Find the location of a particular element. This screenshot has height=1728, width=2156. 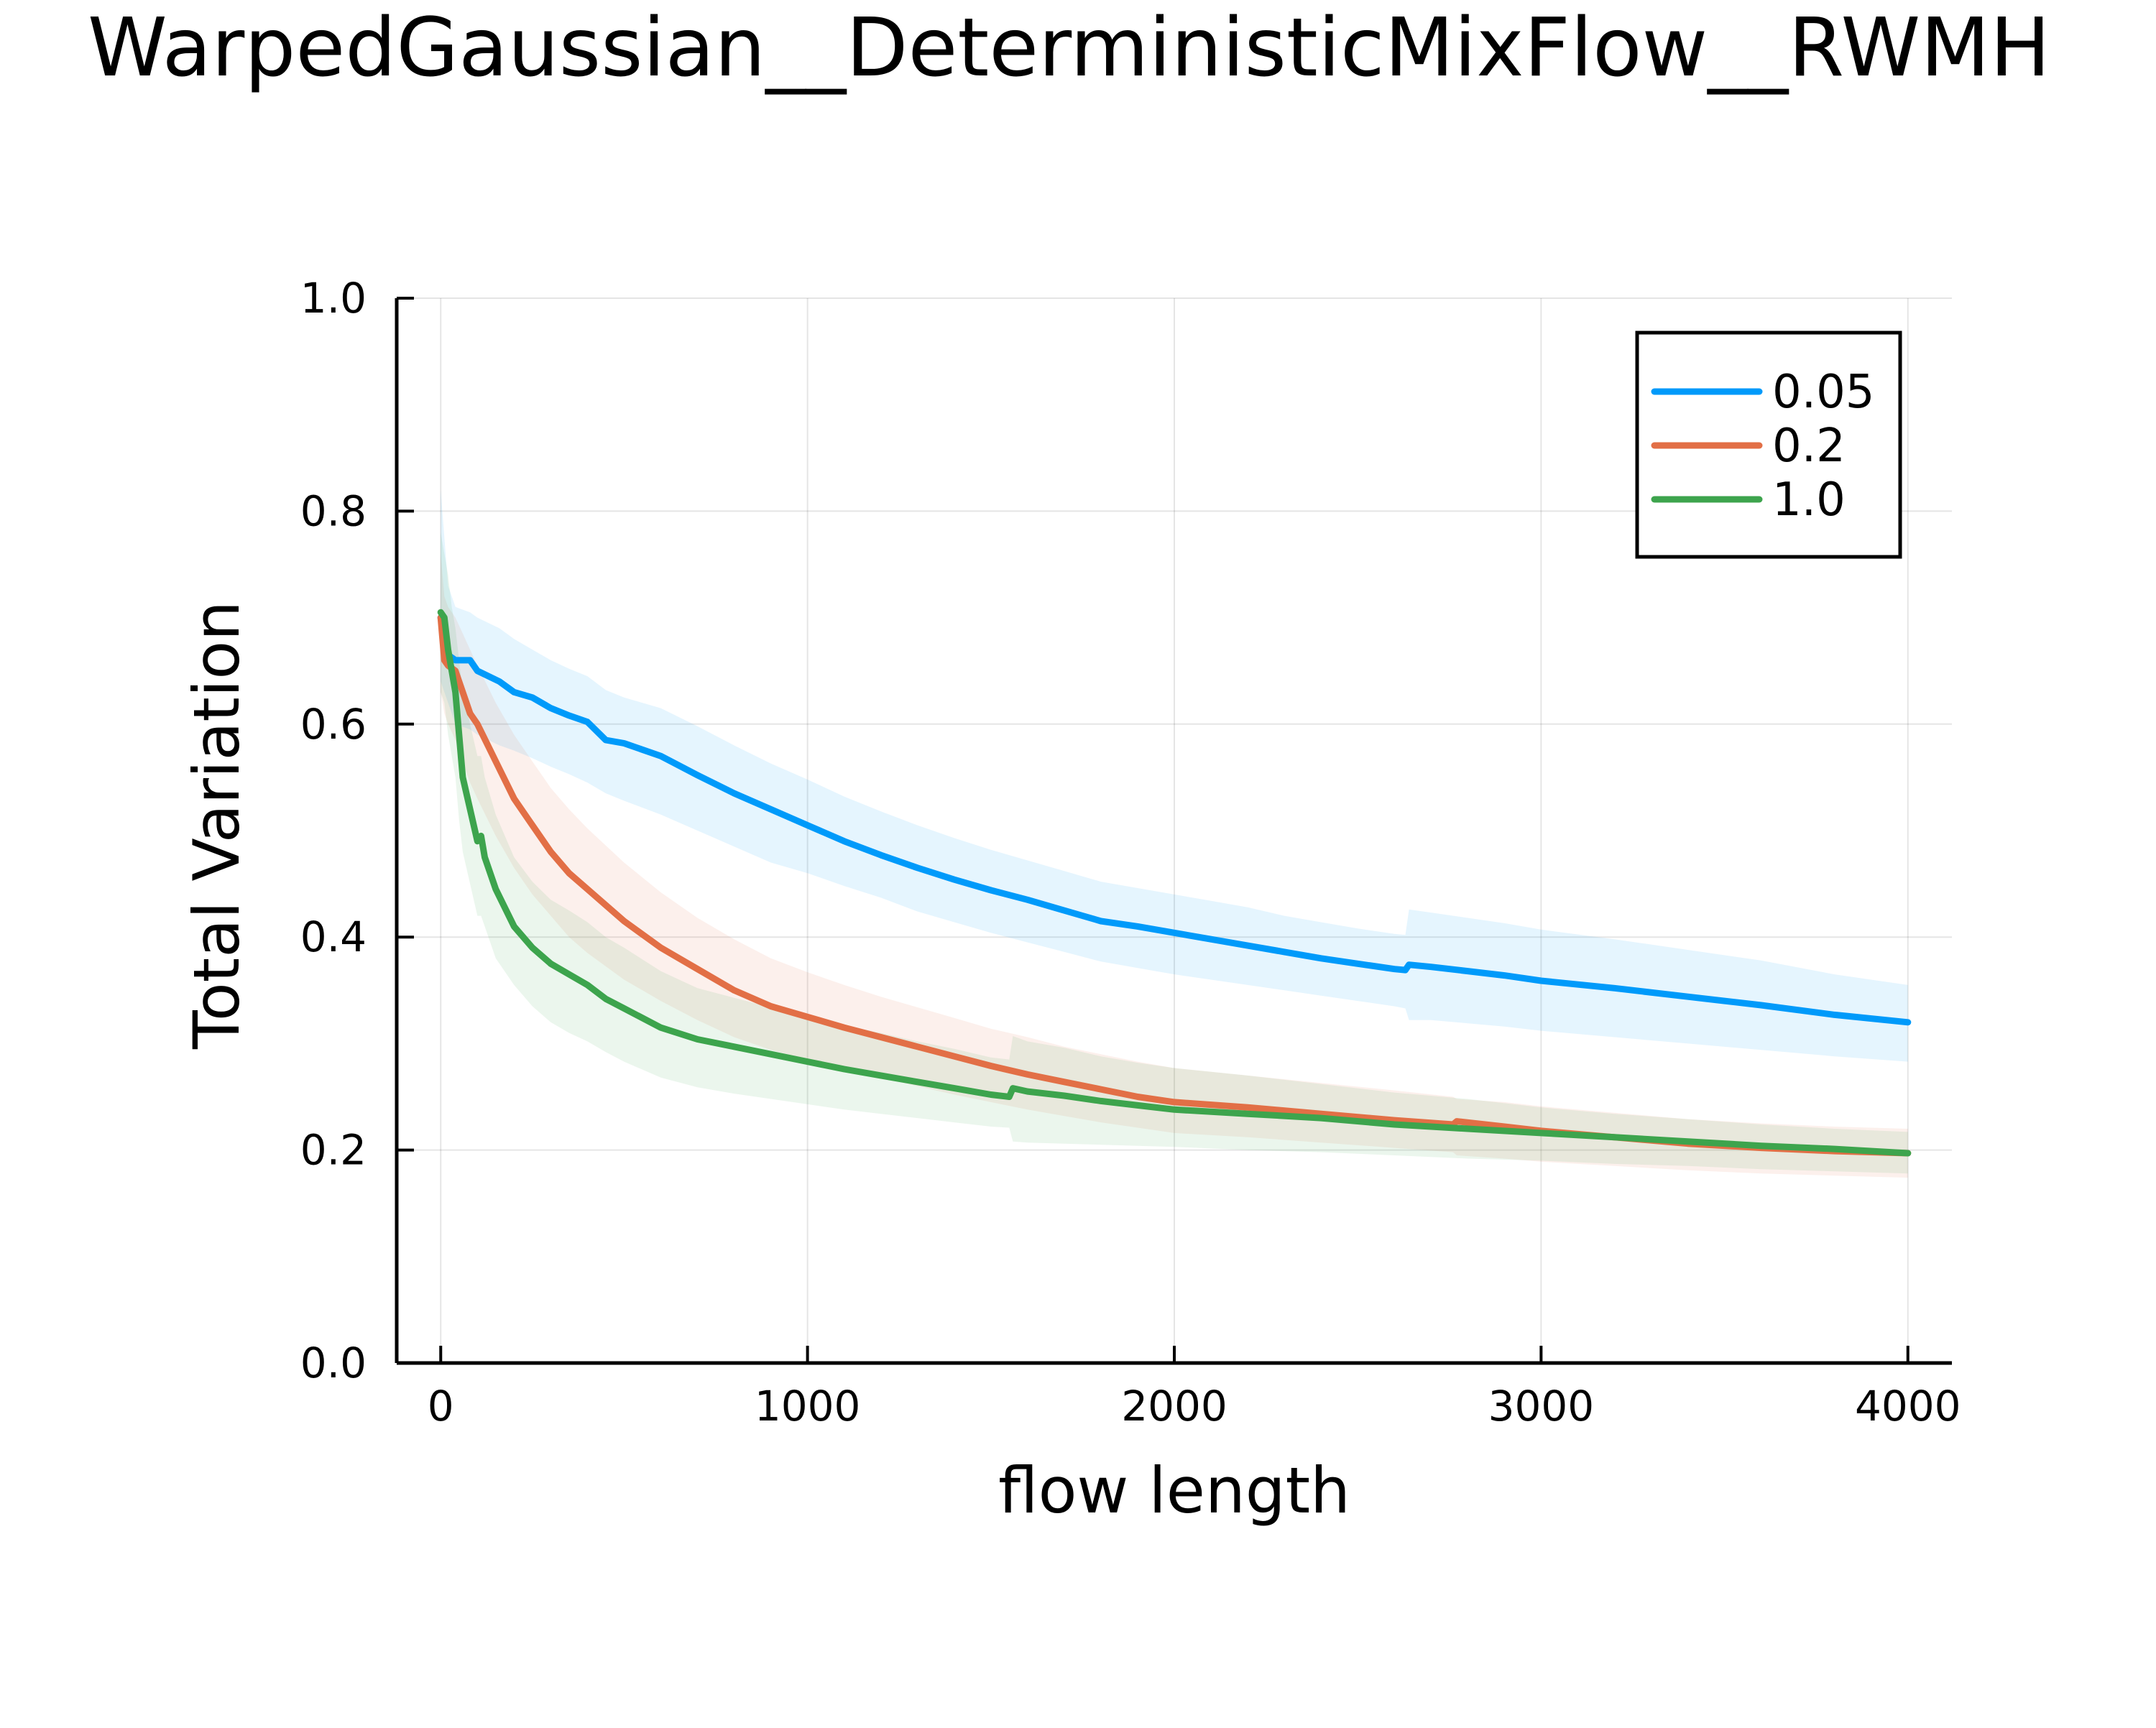

legend-label-0.05: 0.05 is located at coordinates (1824, 392).